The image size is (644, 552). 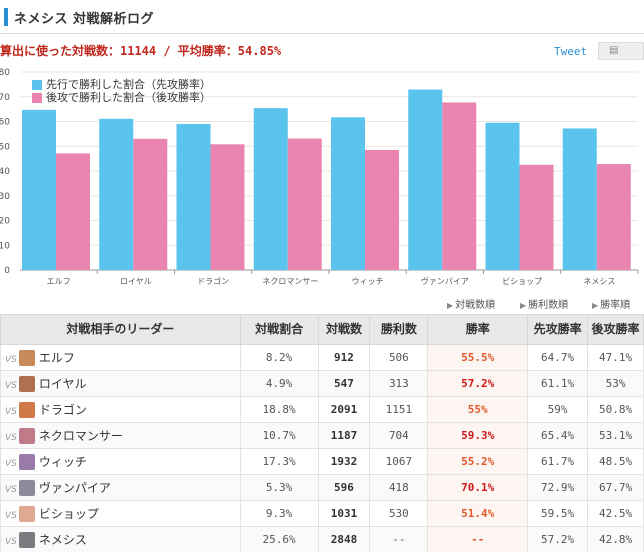 I want to click on second-rate-cell: 42.8%, so click(x=615, y=539).